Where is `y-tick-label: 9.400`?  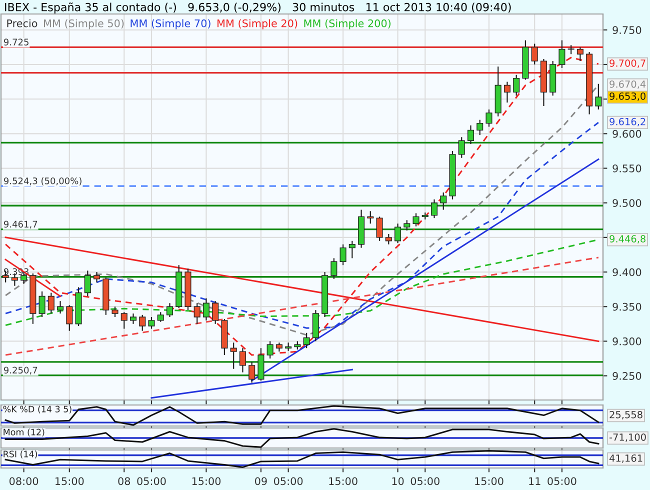 y-tick-label: 9.400 is located at coordinates (627, 272).